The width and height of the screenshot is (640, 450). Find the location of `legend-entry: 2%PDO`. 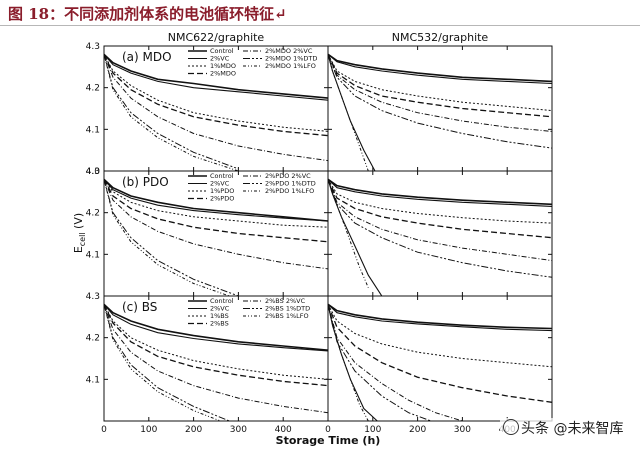

legend-entry: 2%PDO is located at coordinates (222, 199).